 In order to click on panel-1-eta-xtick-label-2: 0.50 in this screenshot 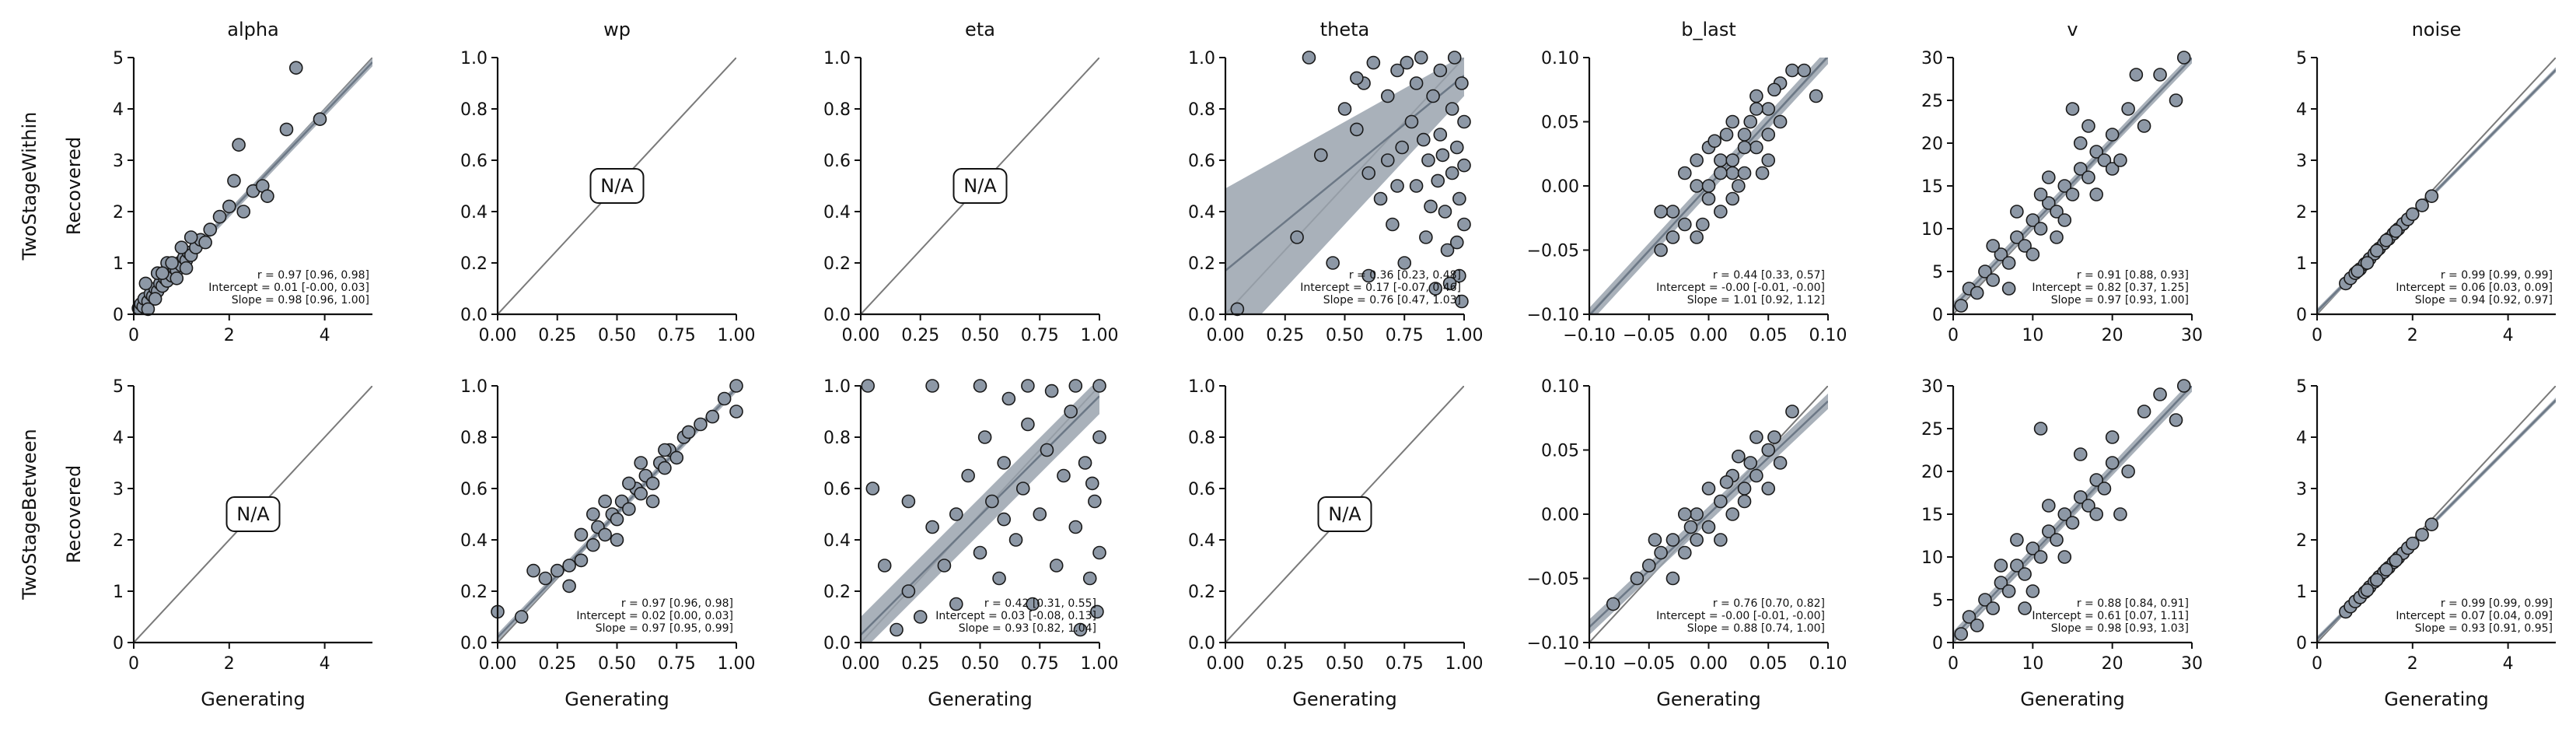, I will do `click(980, 664)`.